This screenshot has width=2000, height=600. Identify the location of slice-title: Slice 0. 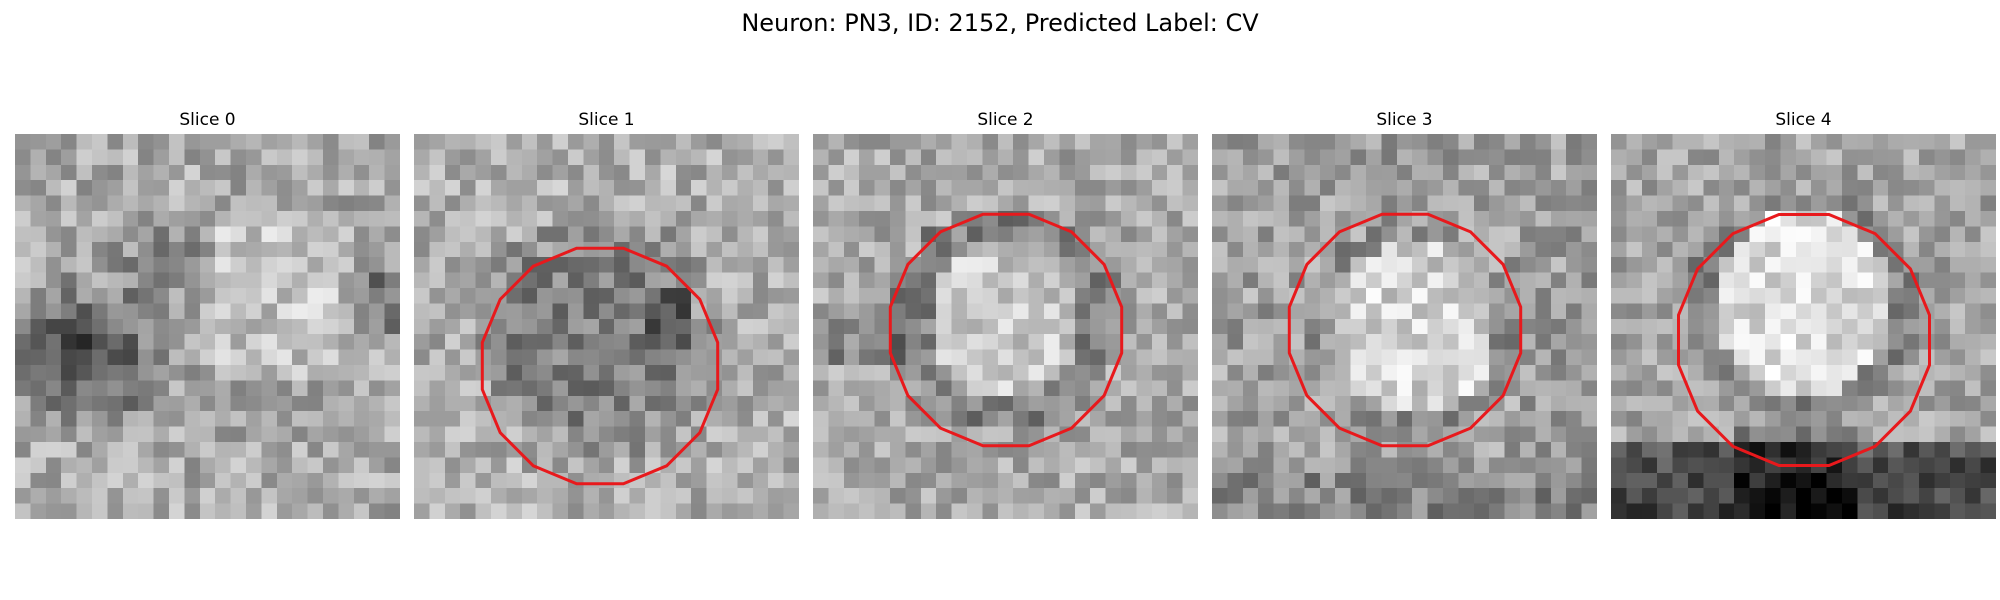
(207, 120).